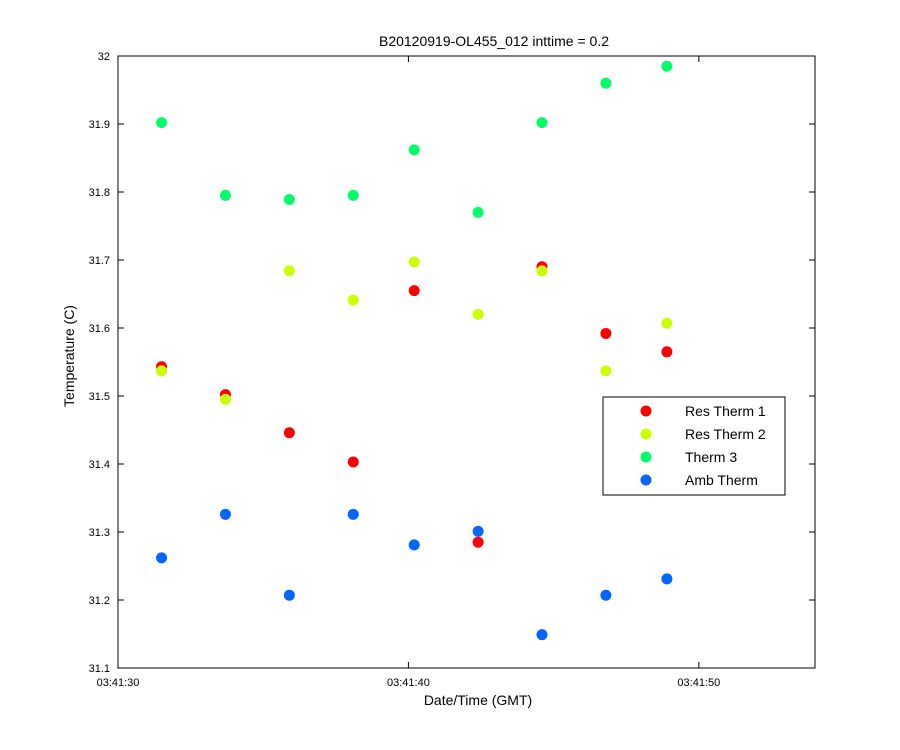 Image resolution: width=900 pixels, height=750 pixels. Describe the element at coordinates (99, 669) in the screenshot. I see `y-tick-label: 31.1` at that location.